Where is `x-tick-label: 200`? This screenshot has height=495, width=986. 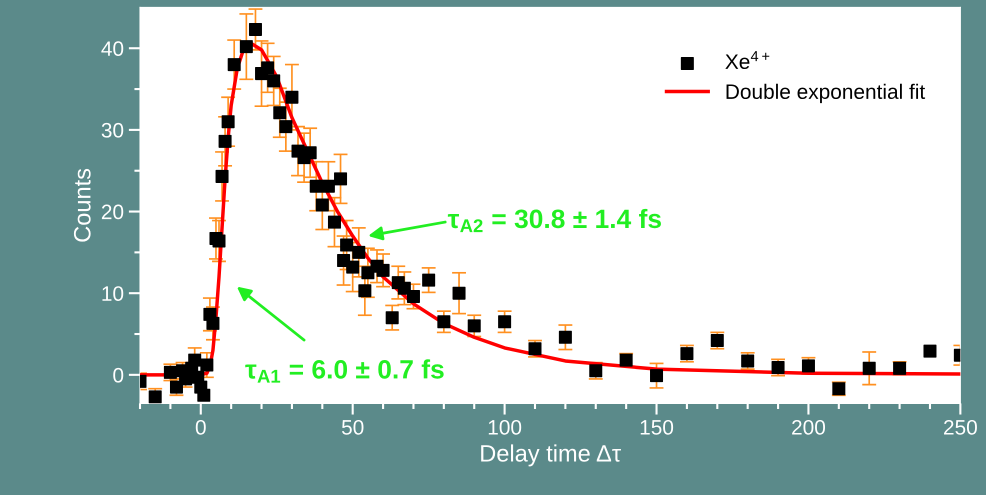
x-tick-label: 200 is located at coordinates (809, 427).